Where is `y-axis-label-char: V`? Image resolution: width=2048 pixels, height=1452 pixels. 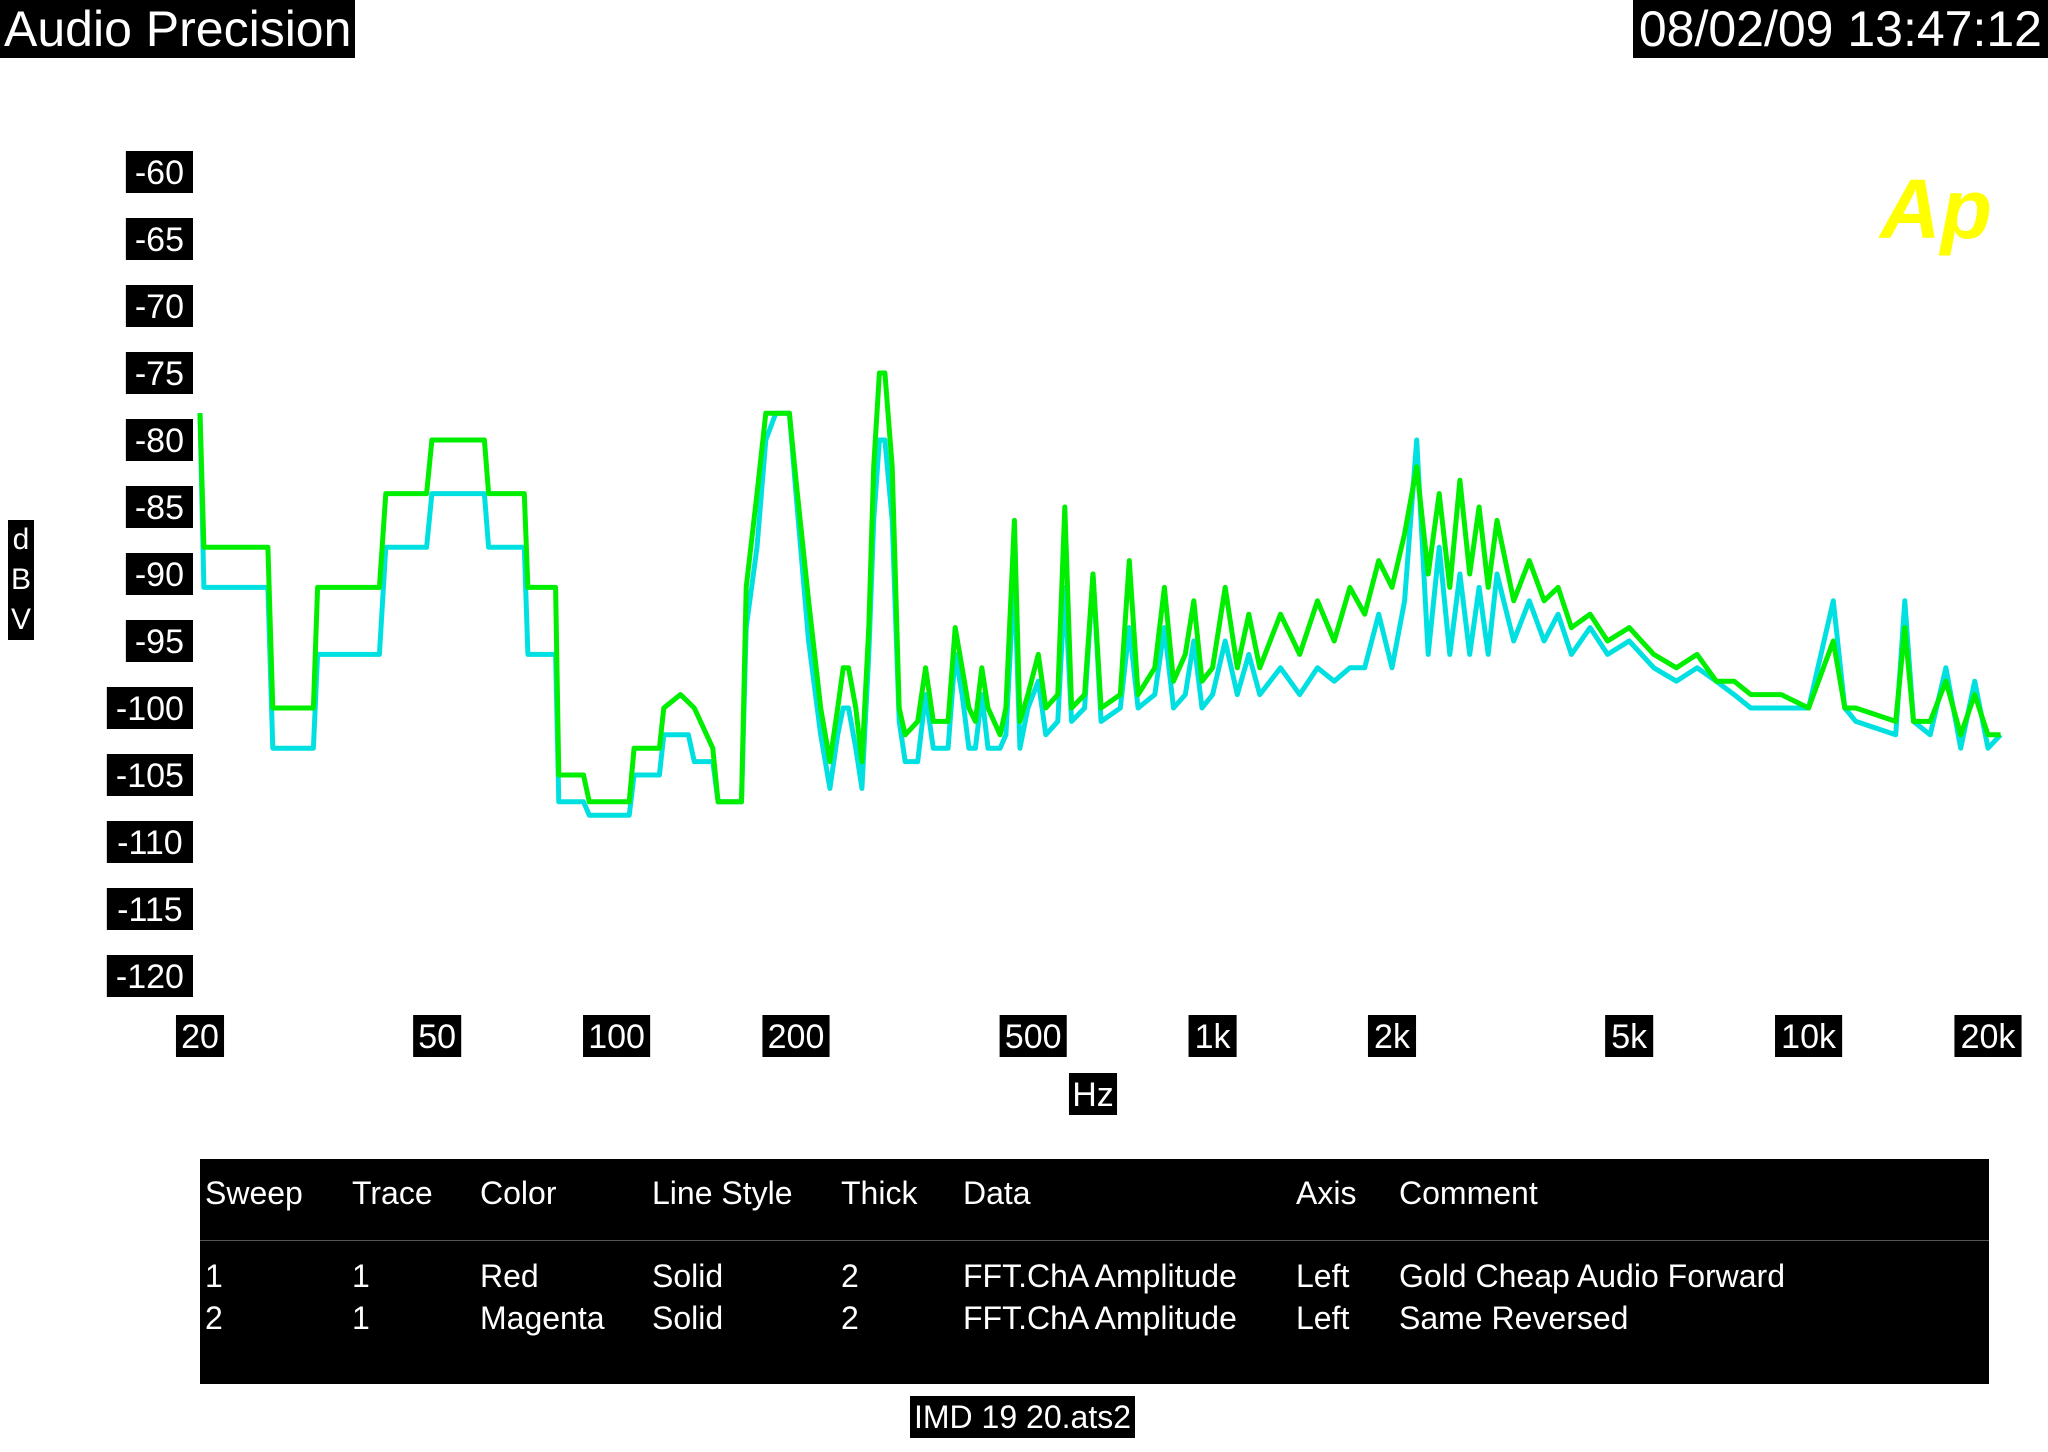 y-axis-label-char: V is located at coordinates (20, 619).